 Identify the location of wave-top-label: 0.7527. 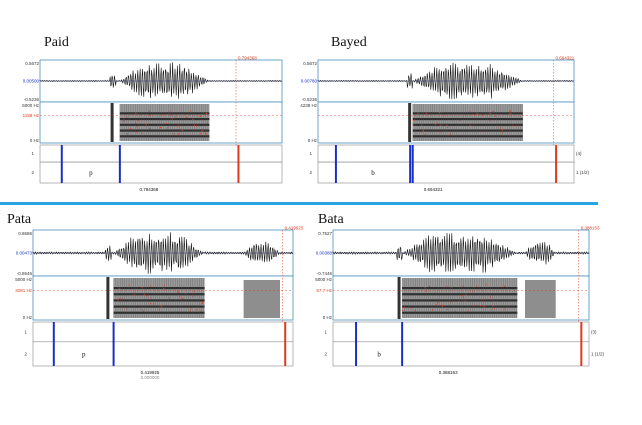
(325, 233).